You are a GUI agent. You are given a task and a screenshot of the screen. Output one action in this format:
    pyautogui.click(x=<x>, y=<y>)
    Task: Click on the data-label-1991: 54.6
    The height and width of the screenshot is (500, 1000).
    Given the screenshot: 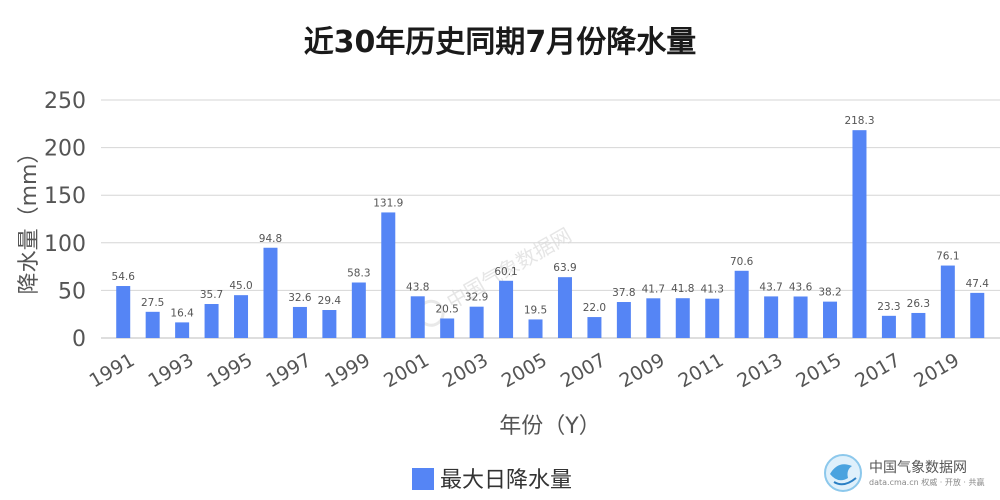 What is the action you would take?
    pyautogui.click(x=124, y=277)
    